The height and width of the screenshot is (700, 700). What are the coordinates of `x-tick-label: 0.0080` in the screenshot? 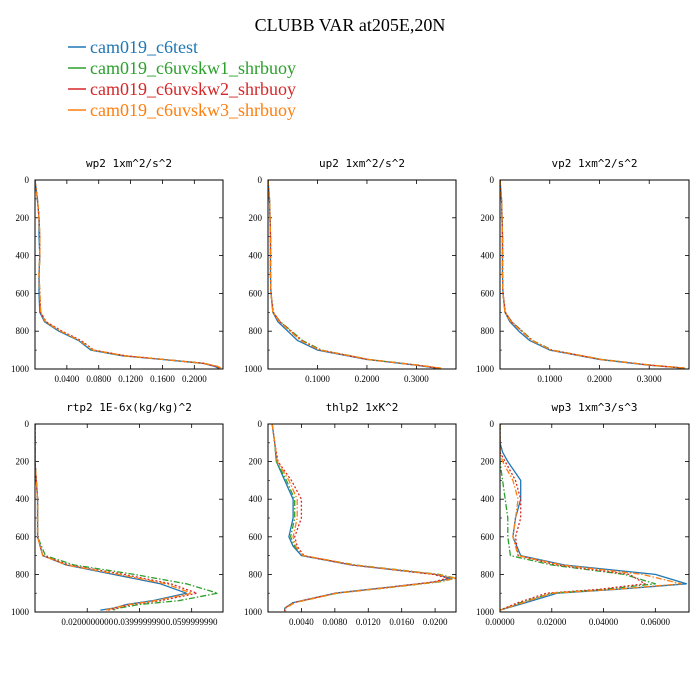 It's located at (334, 622).